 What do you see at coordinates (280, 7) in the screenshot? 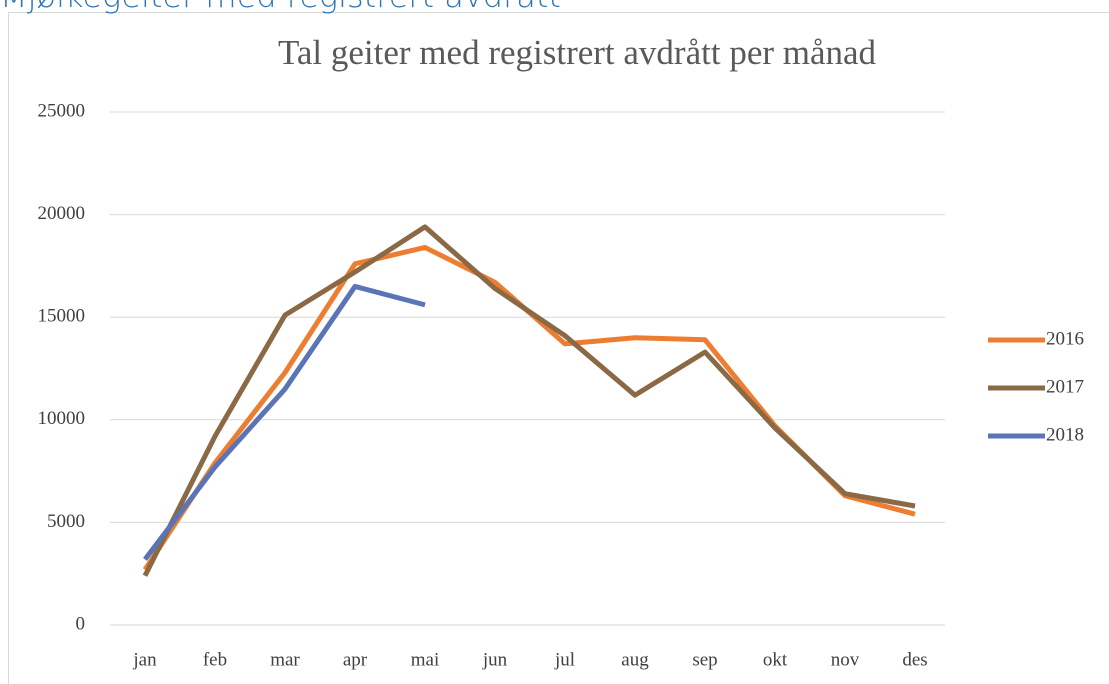
I see `page-heading: Mjølkegeiter med registrert avdrått` at bounding box center [280, 7].